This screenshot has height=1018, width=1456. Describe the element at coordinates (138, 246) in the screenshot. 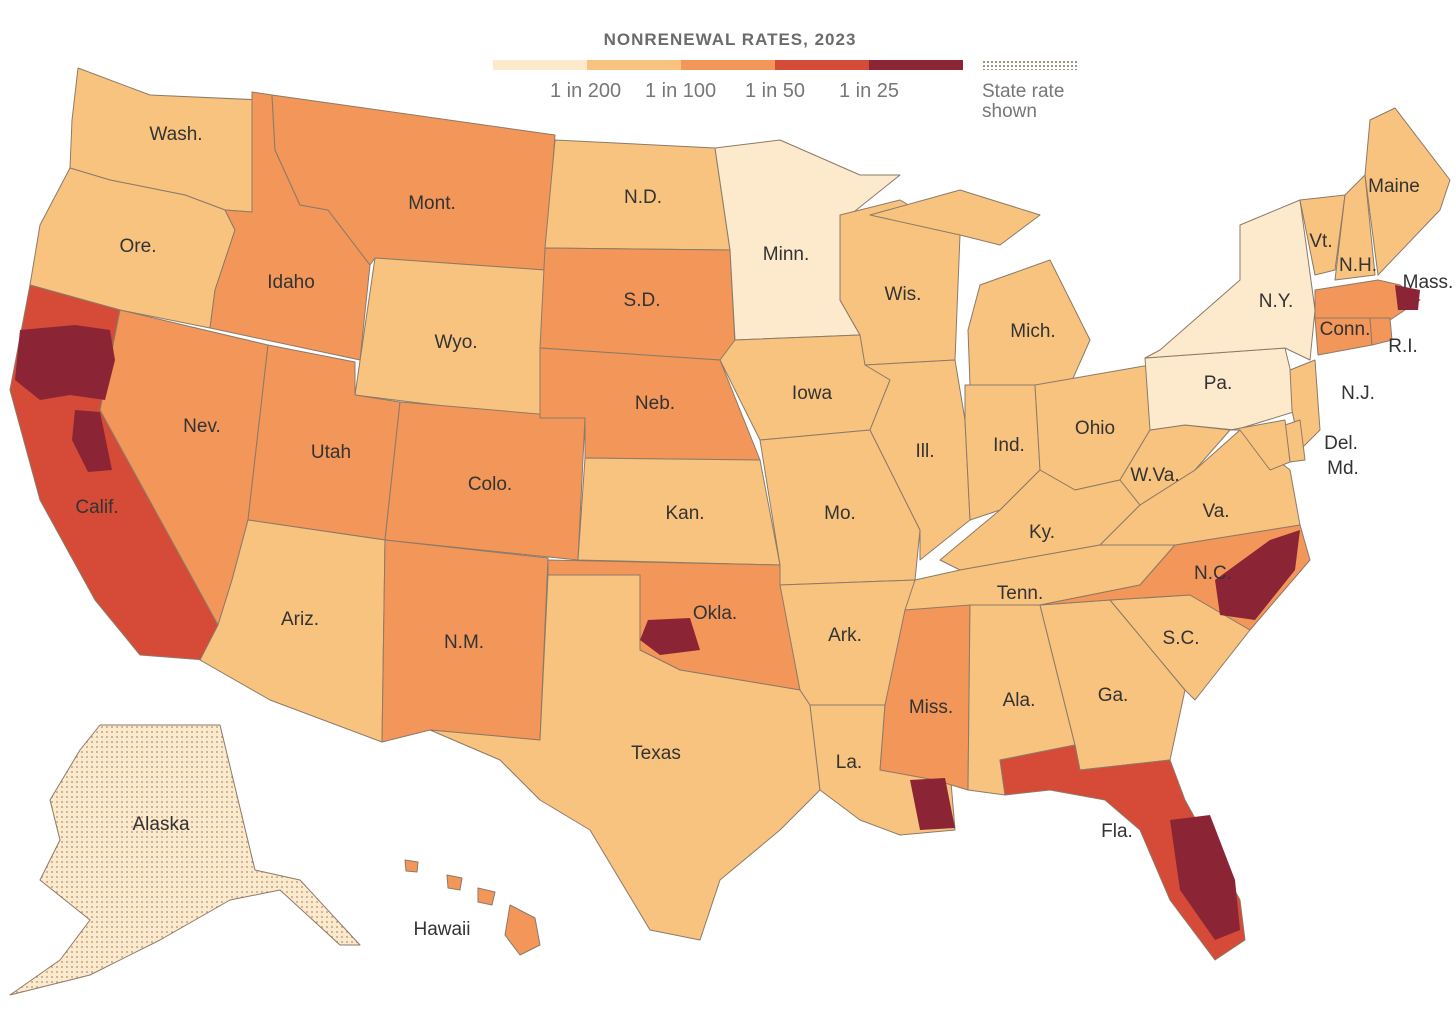

I see `state-label-ore: Ore.` at that location.